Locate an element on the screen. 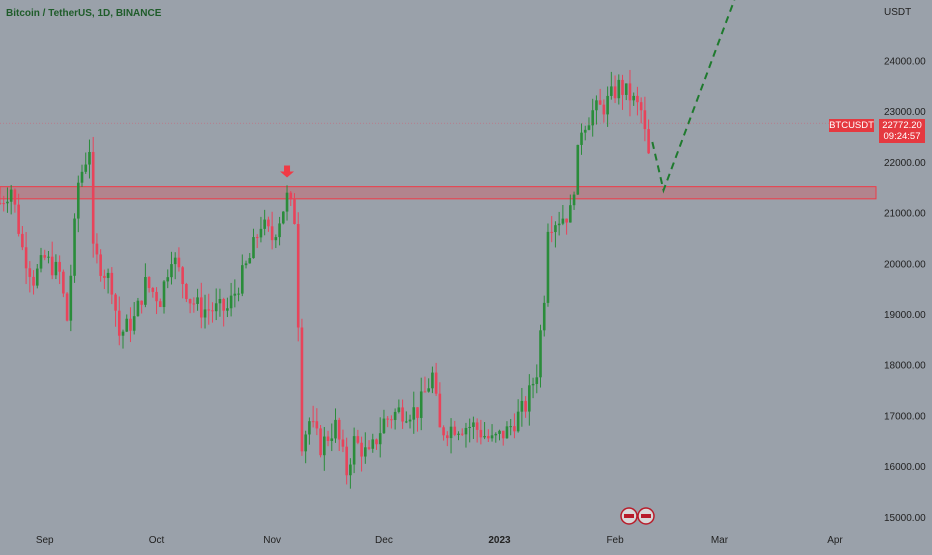 The image size is (932, 555). symbol-tag: BTCUSDT is located at coordinates (851, 125).